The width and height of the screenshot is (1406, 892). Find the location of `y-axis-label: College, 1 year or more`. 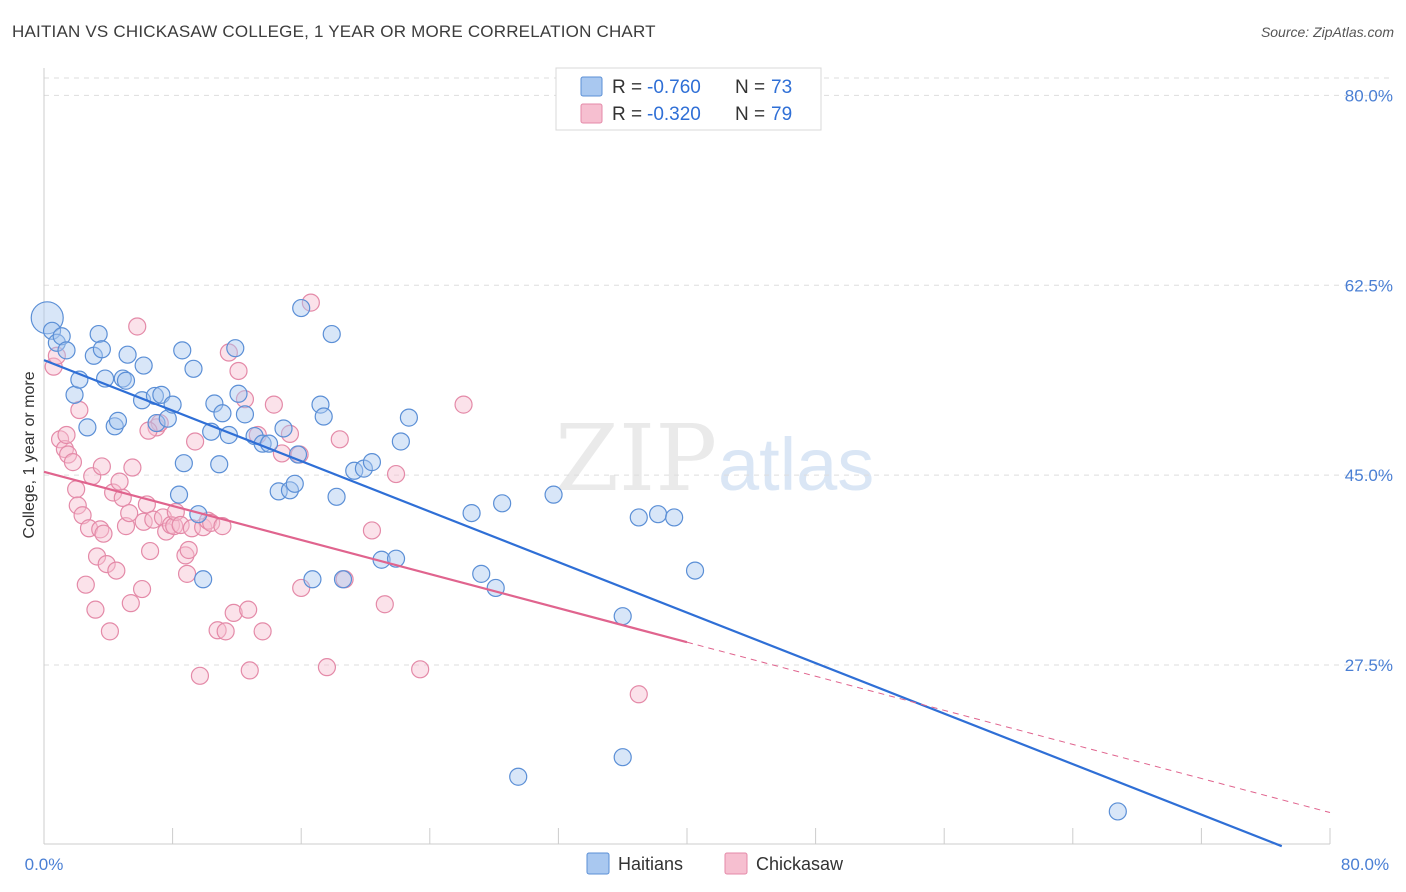

y-axis-label: College, 1 year or more is located at coordinates (29, 454).